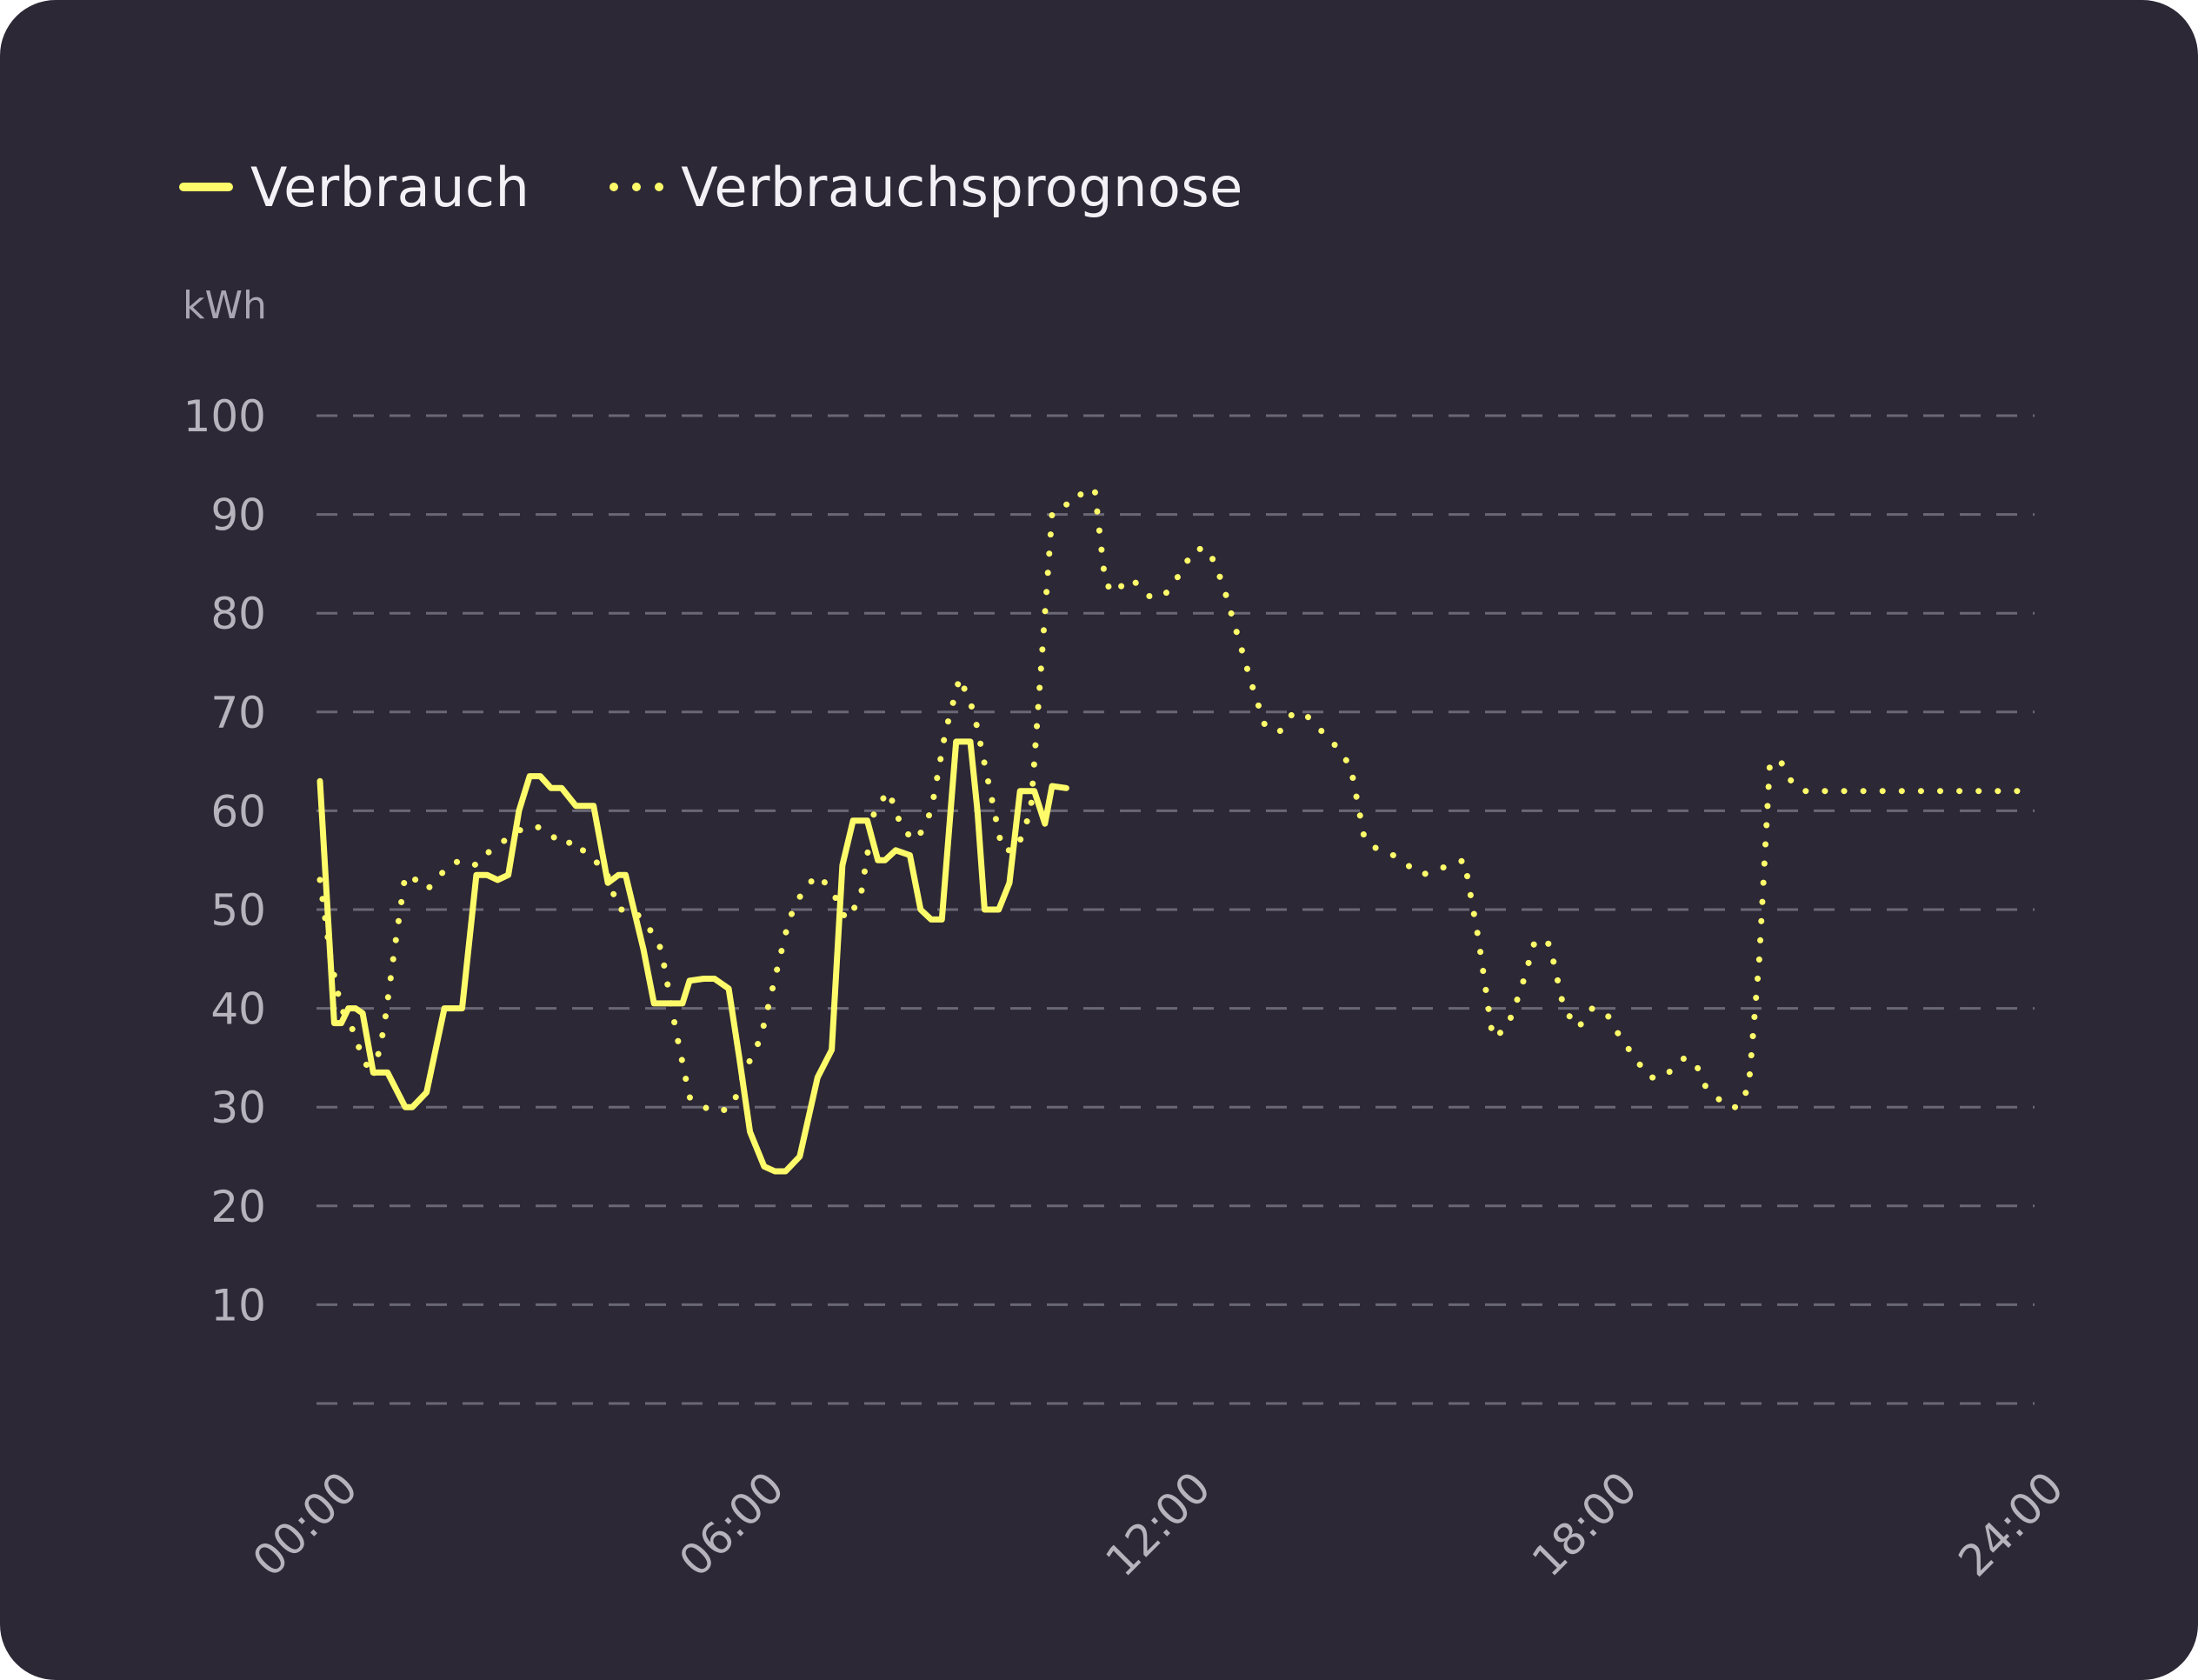 This screenshot has height=1680, width=2198. I want to click on solid-line-swatch-icon, so click(206, 187).